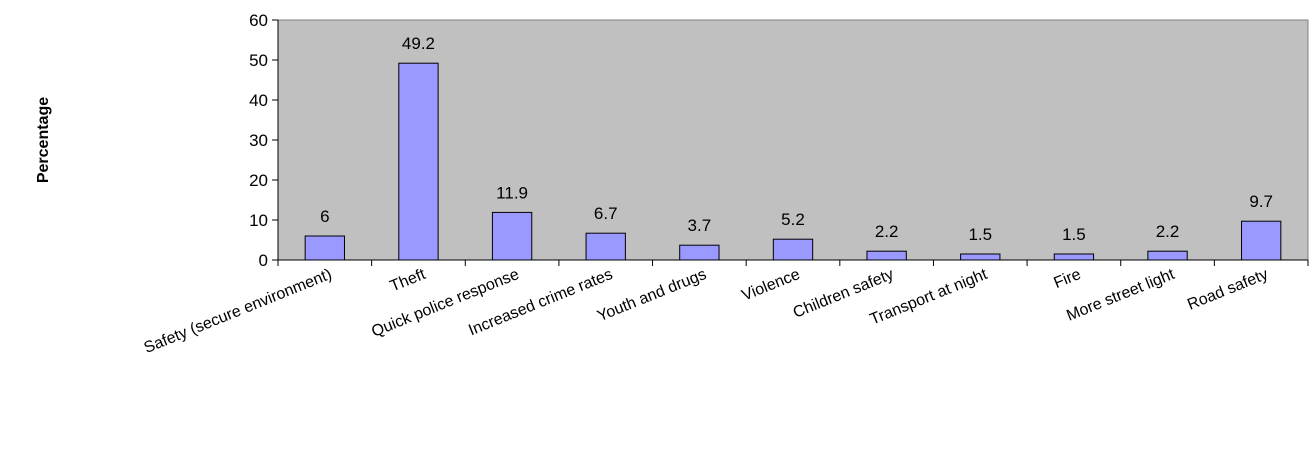  I want to click on y-axis-ticks: 0 10 20 30 40 50 60, so click(263, 140).